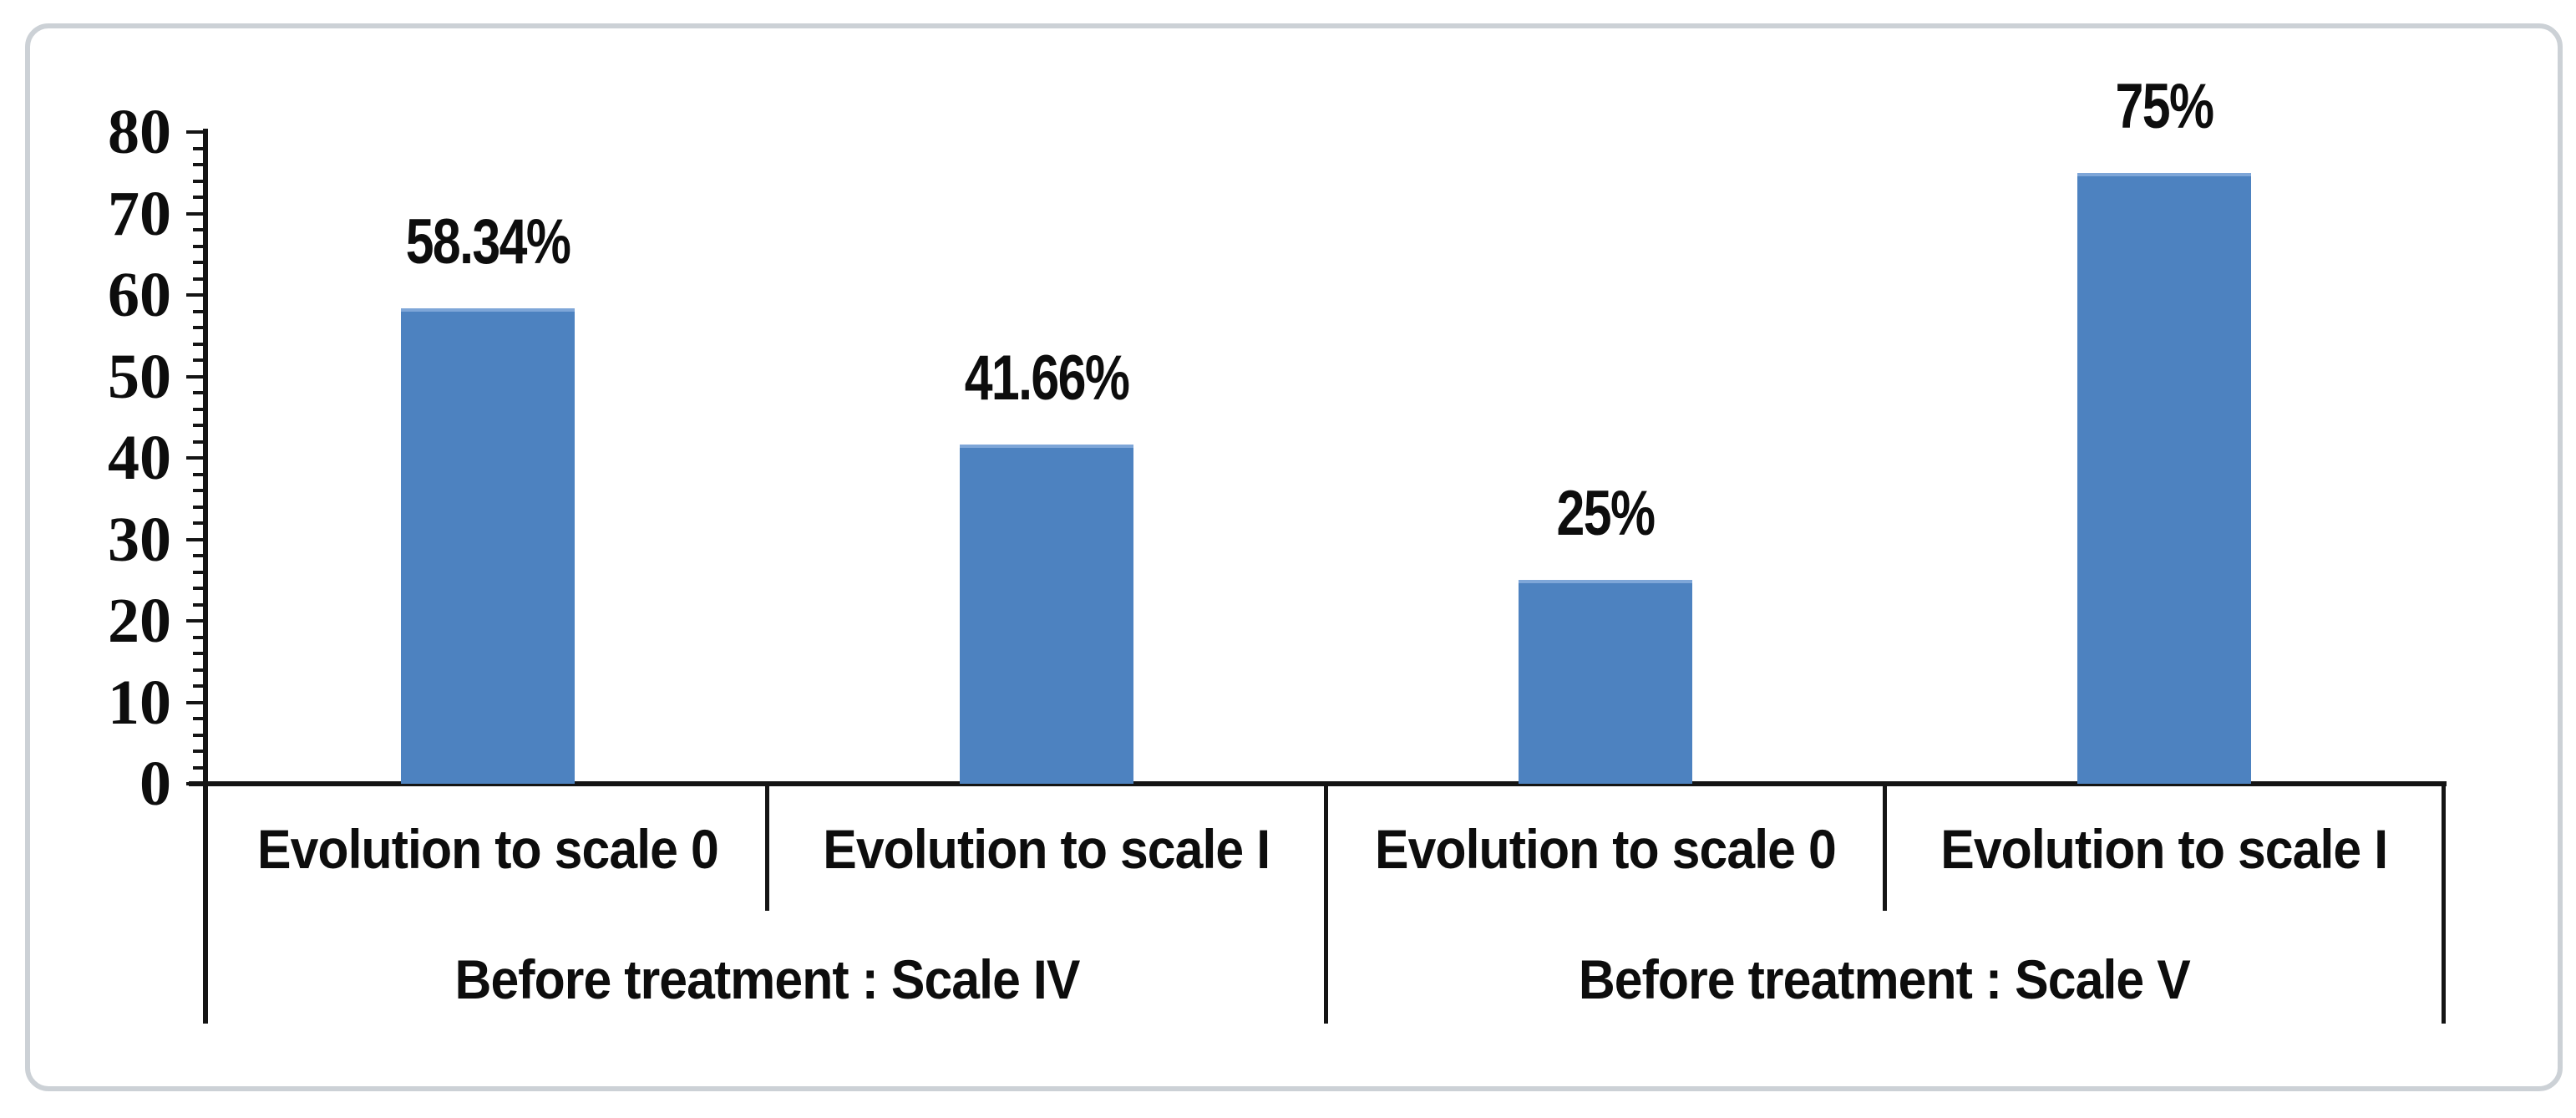 The width and height of the screenshot is (2576, 1118). Describe the element at coordinates (1605, 514) in the screenshot. I see `bar-value-label: 25%` at that location.